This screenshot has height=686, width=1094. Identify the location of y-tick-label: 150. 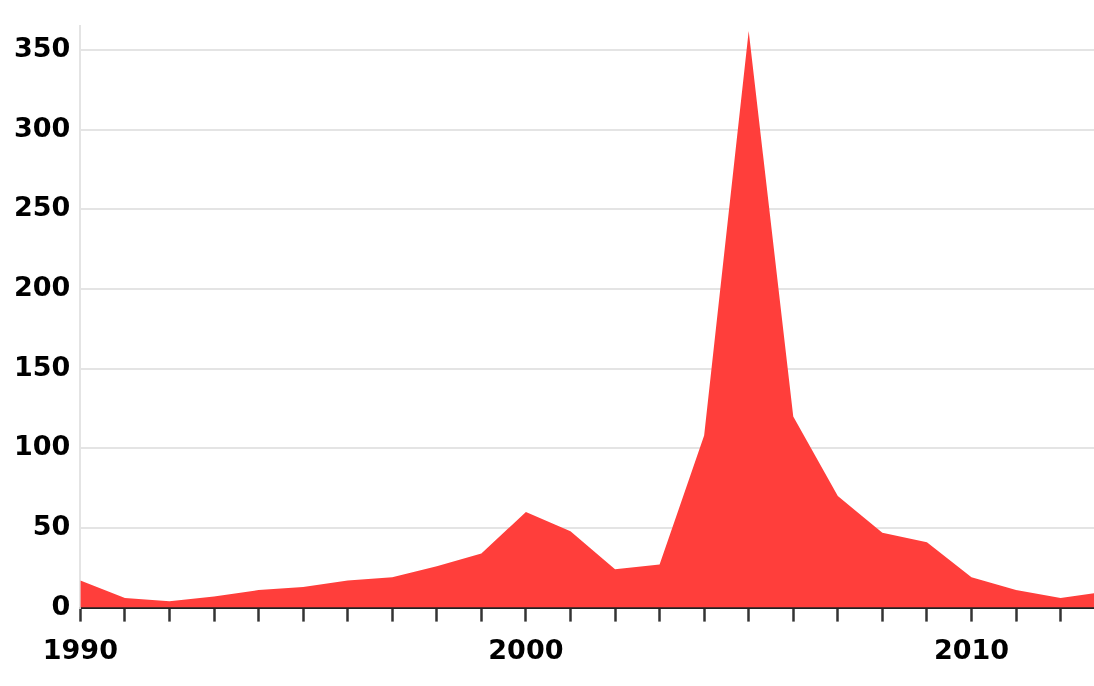
(42, 366).